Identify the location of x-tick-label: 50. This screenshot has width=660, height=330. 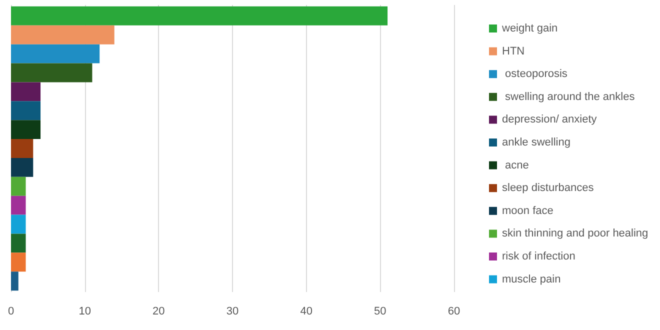
(380, 312).